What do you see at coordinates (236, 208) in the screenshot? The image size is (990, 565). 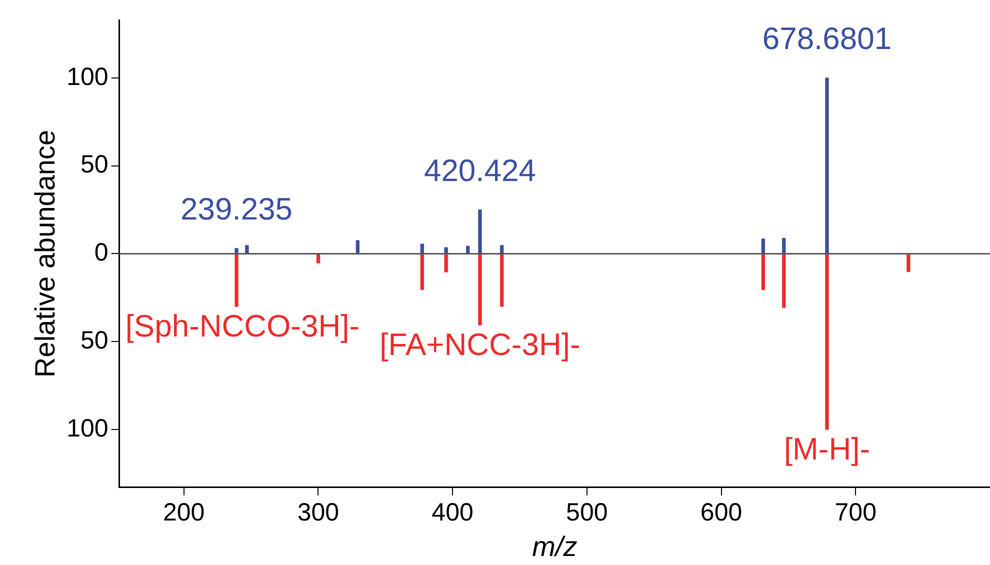 I see `annotation: 239.235` at bounding box center [236, 208].